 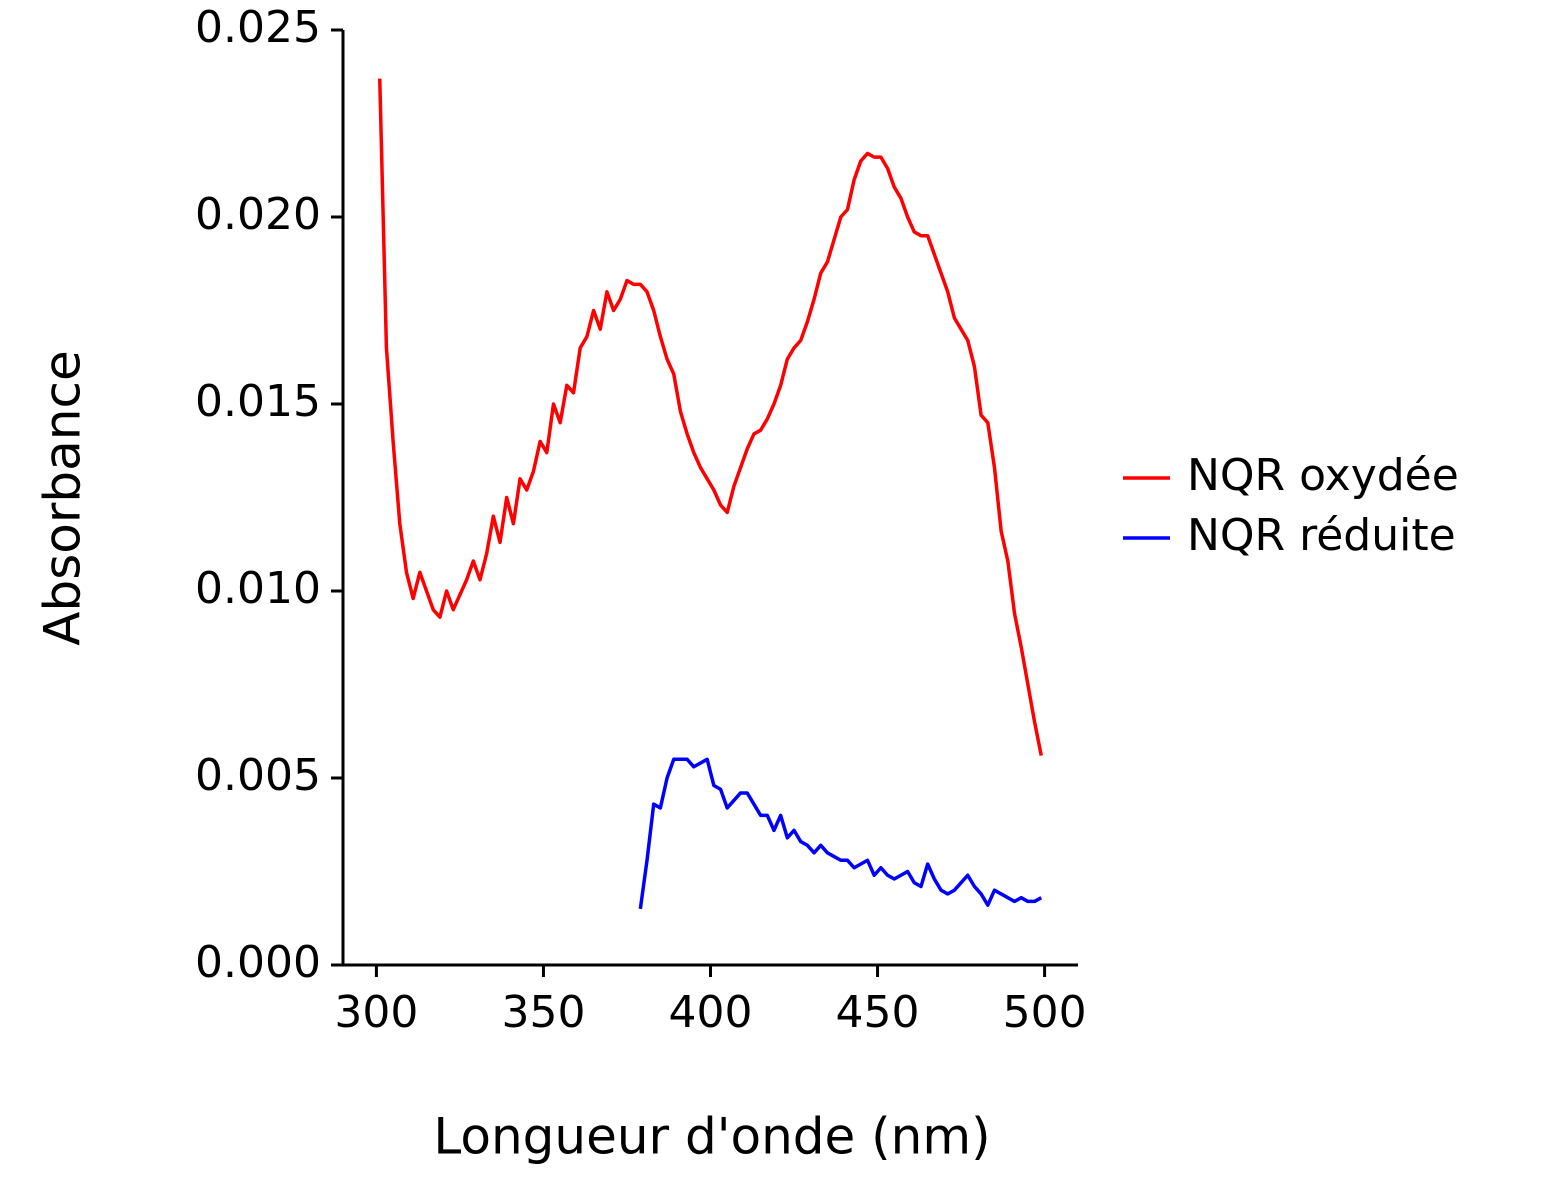 I want to click on series-line, so click(x=840, y=833).